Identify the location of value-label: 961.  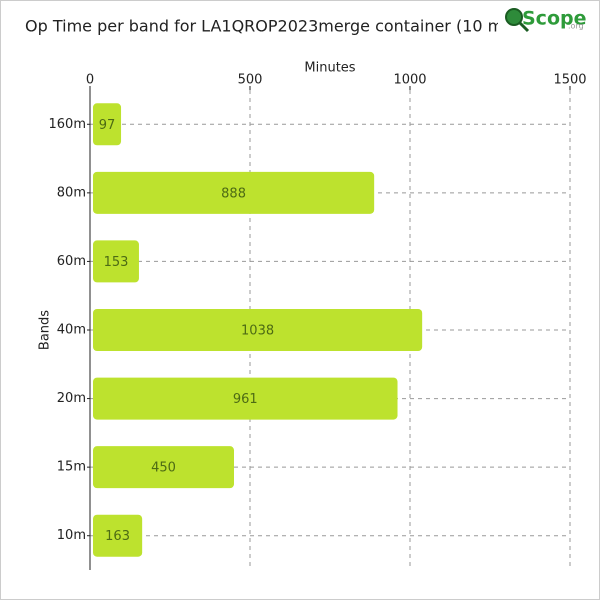
(245, 399).